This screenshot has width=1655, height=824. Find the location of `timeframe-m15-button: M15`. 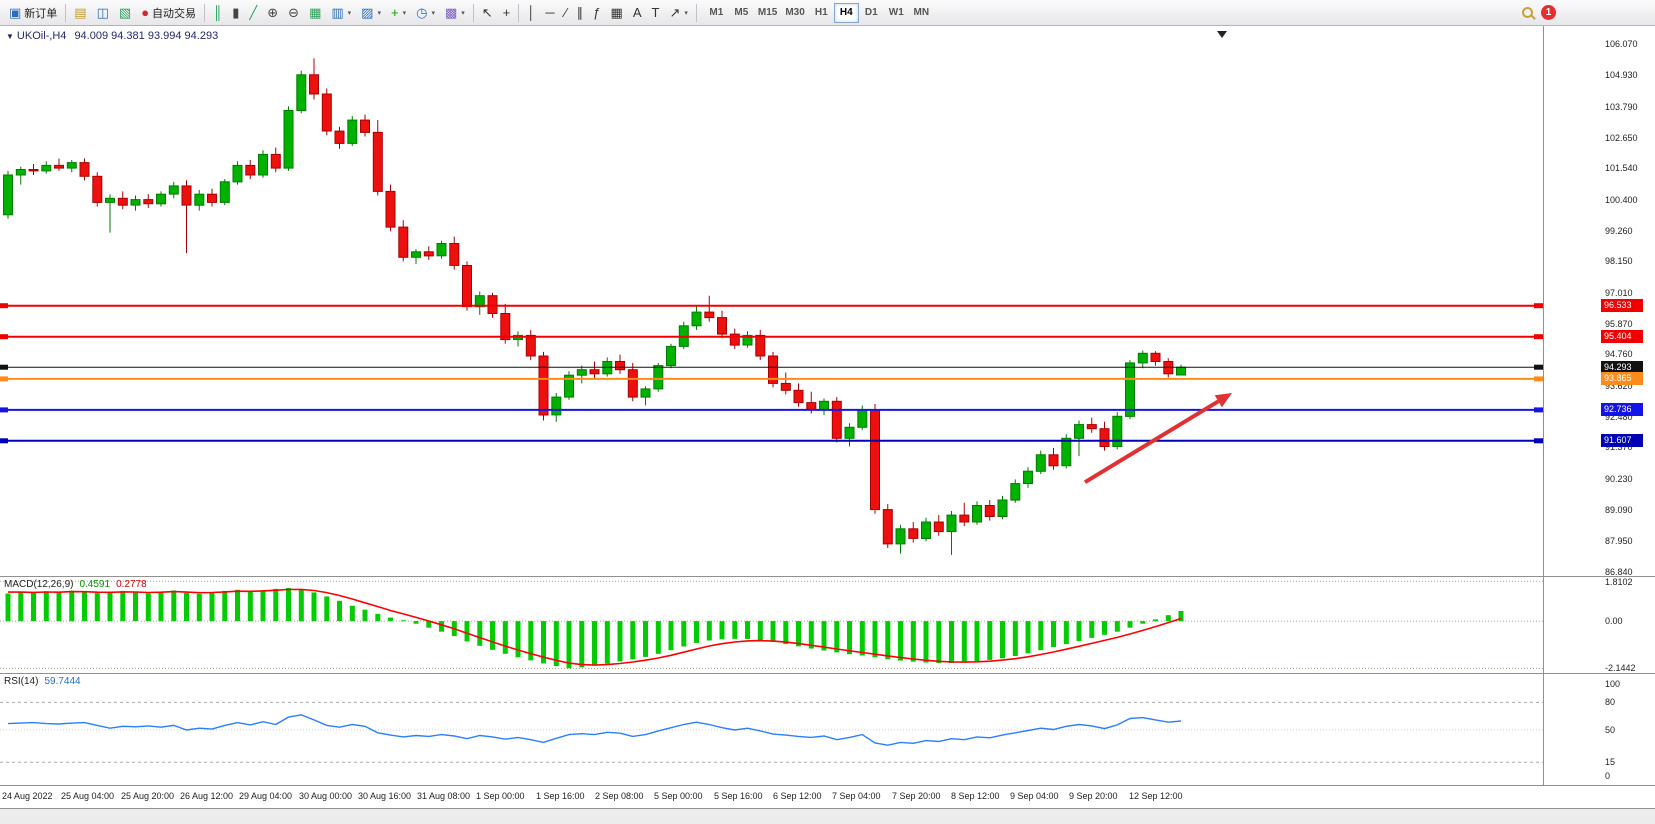

timeframe-m15-button: M15 is located at coordinates (767, 13).